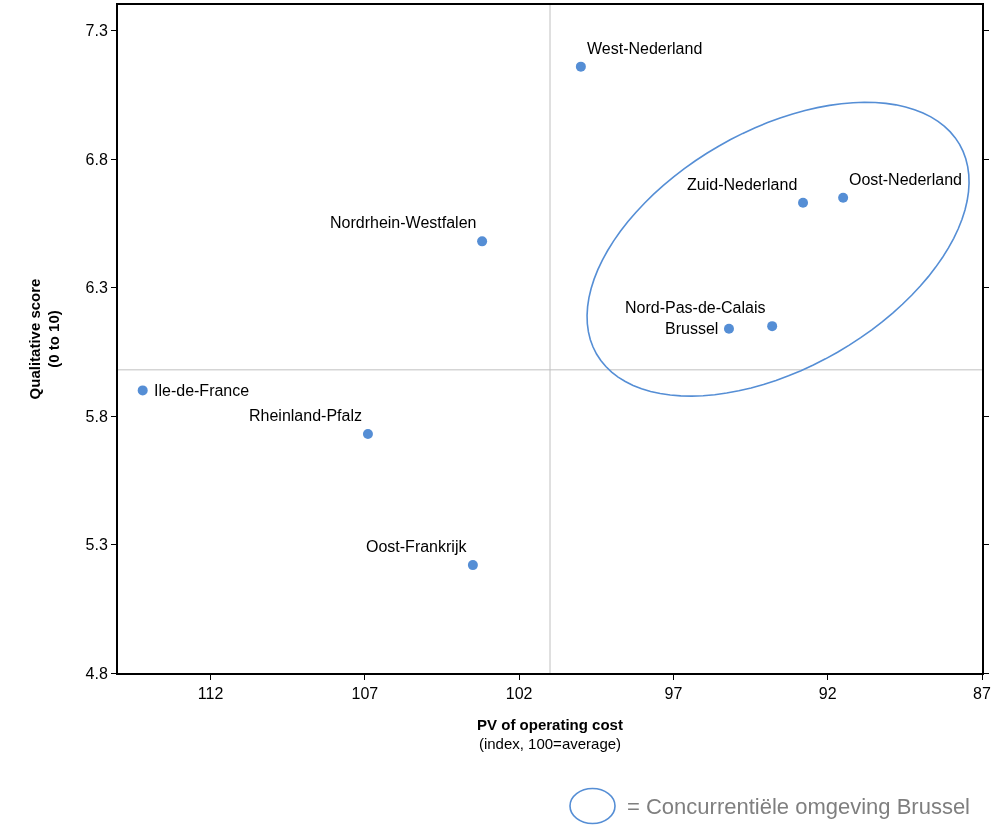 This screenshot has width=1005, height=826. What do you see at coordinates (96, 159) in the screenshot?
I see `y-tick-label: 6.8` at bounding box center [96, 159].